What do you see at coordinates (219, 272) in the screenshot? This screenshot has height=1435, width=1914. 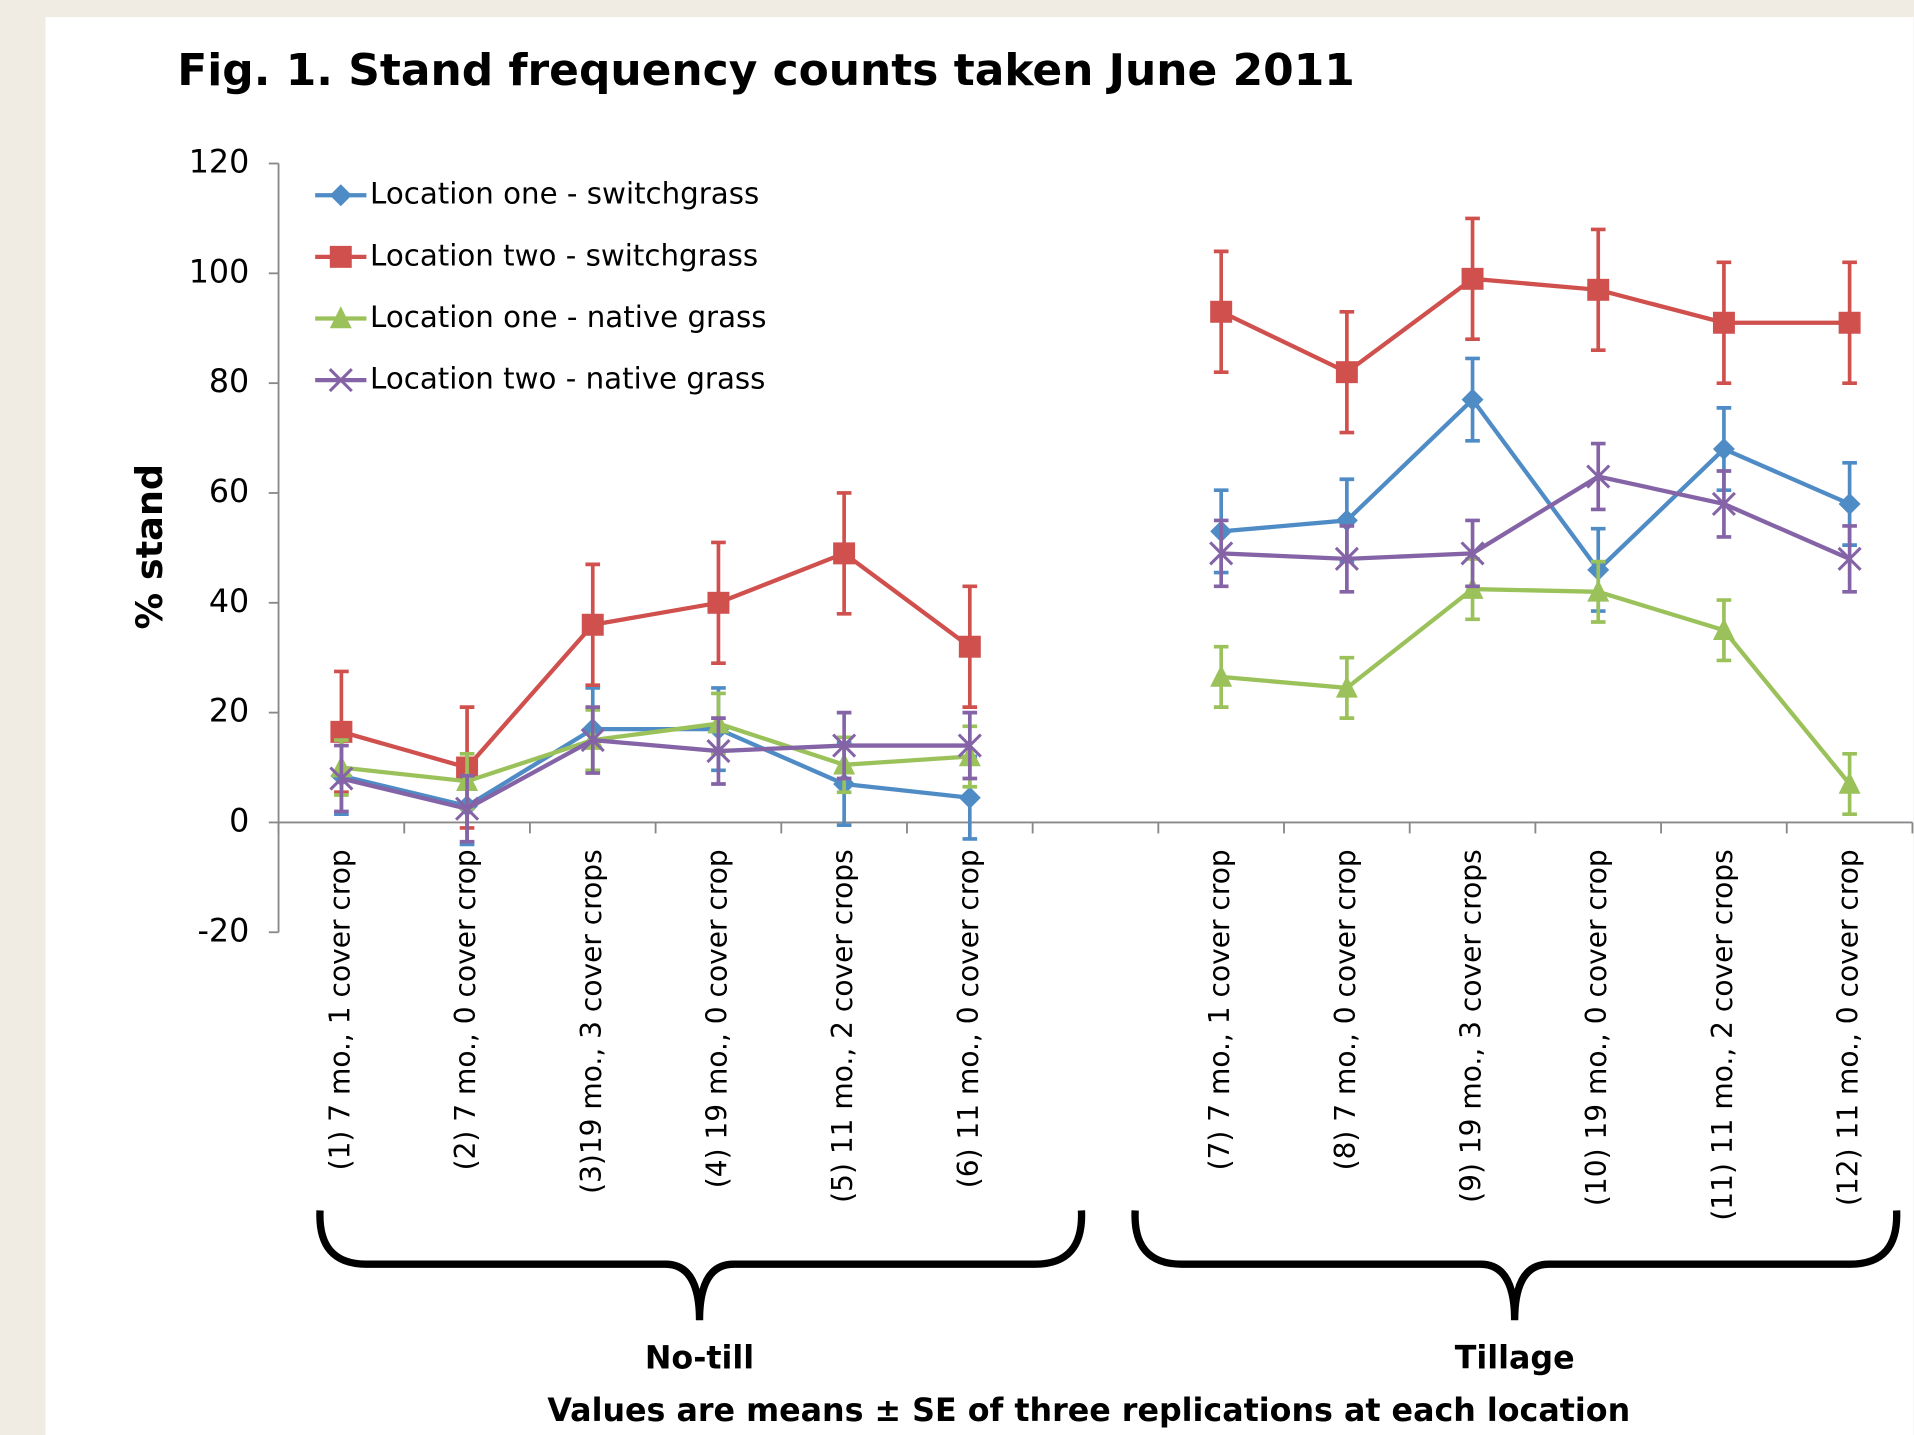 I see `y-tick-label: 100` at bounding box center [219, 272].